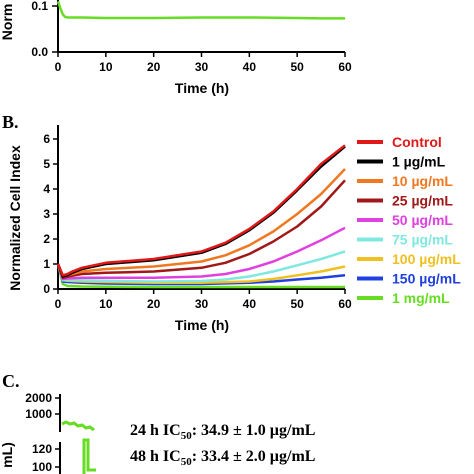 This screenshot has height=474, width=474. What do you see at coordinates (42, 449) in the screenshot?
I see `panel-c-ytick-bot-0: 120` at bounding box center [42, 449].